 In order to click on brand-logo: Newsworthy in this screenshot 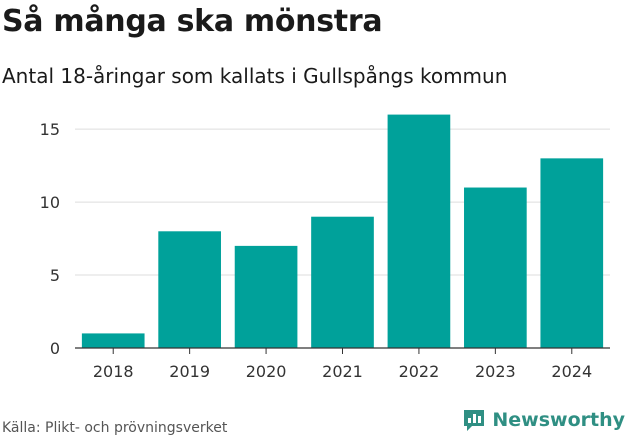, I will do `click(543, 420)`.